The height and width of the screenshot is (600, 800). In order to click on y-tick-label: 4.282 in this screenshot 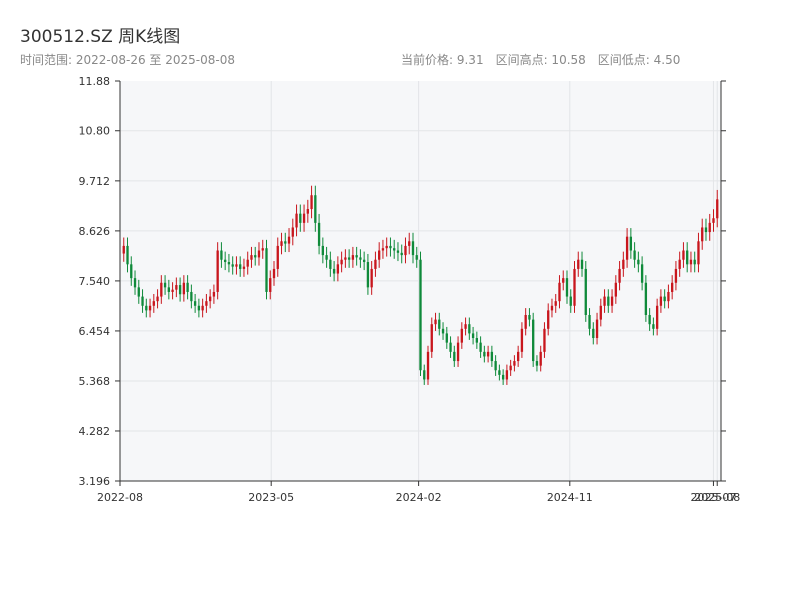, I will do `click(95, 431)`.